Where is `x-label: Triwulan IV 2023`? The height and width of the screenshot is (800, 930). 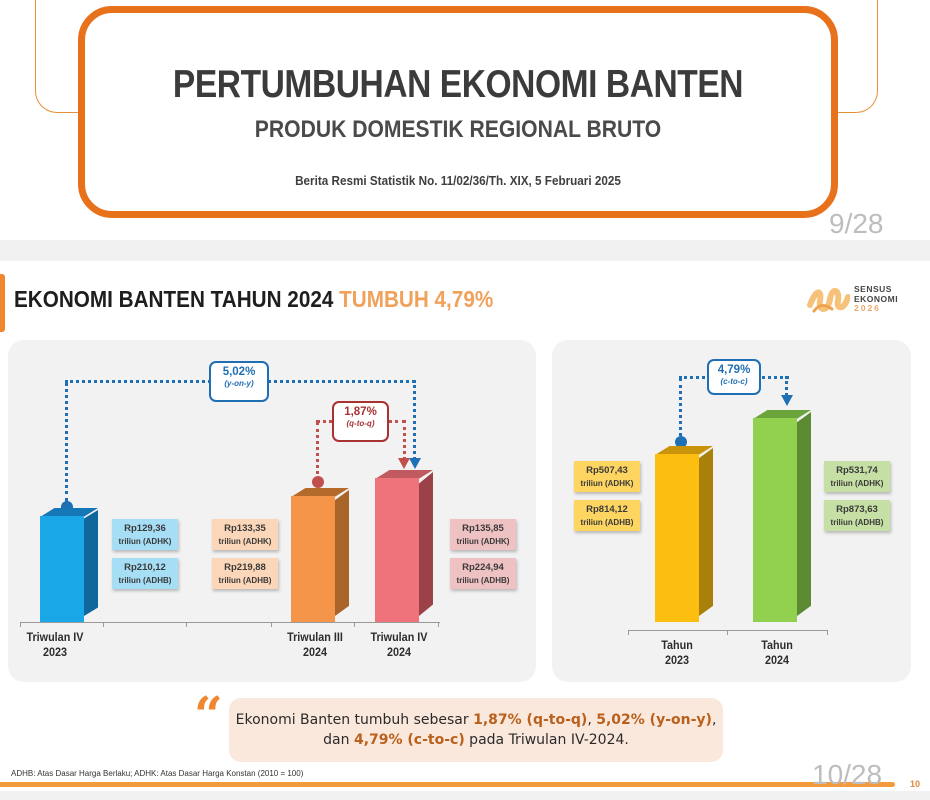
x-label: Triwulan IV 2023 is located at coordinates (55, 644).